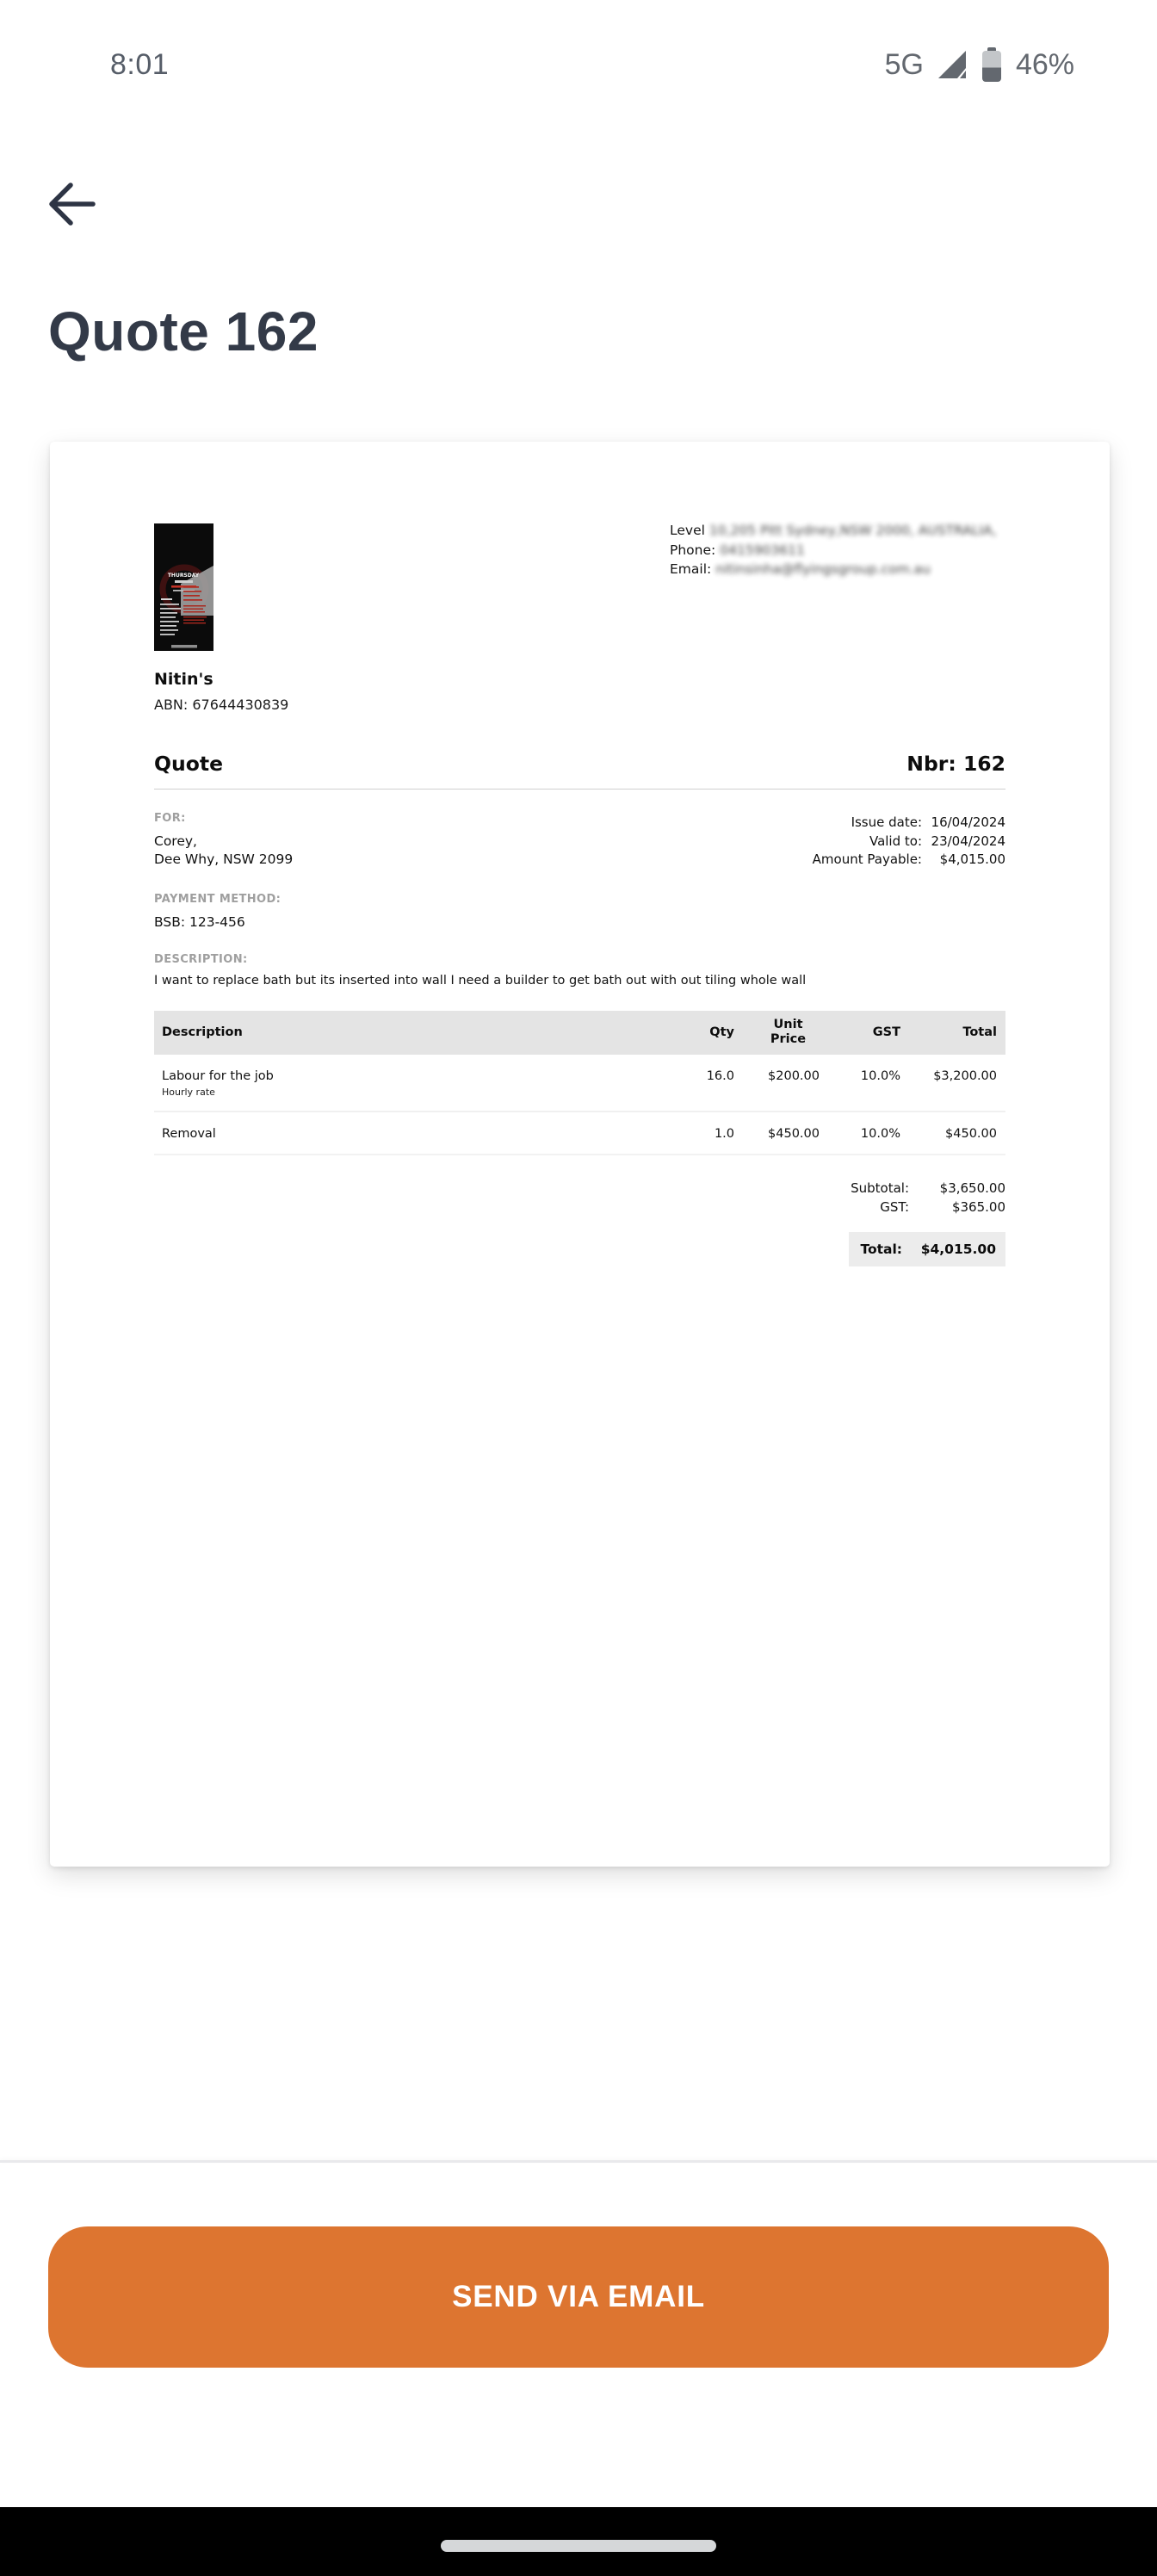  Describe the element at coordinates (852, 530) in the screenshot. I see `redacted-address: 10,205 Pitt Sydney,NSW 2000, AUSTRALIA,` at that location.